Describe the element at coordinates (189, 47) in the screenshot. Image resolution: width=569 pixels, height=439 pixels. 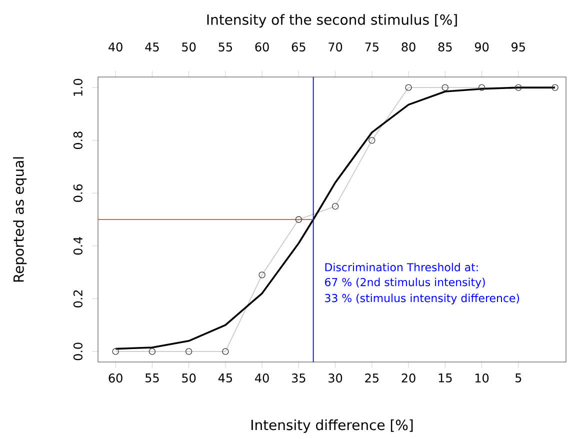
I see `x2-tick-label: 50` at that location.